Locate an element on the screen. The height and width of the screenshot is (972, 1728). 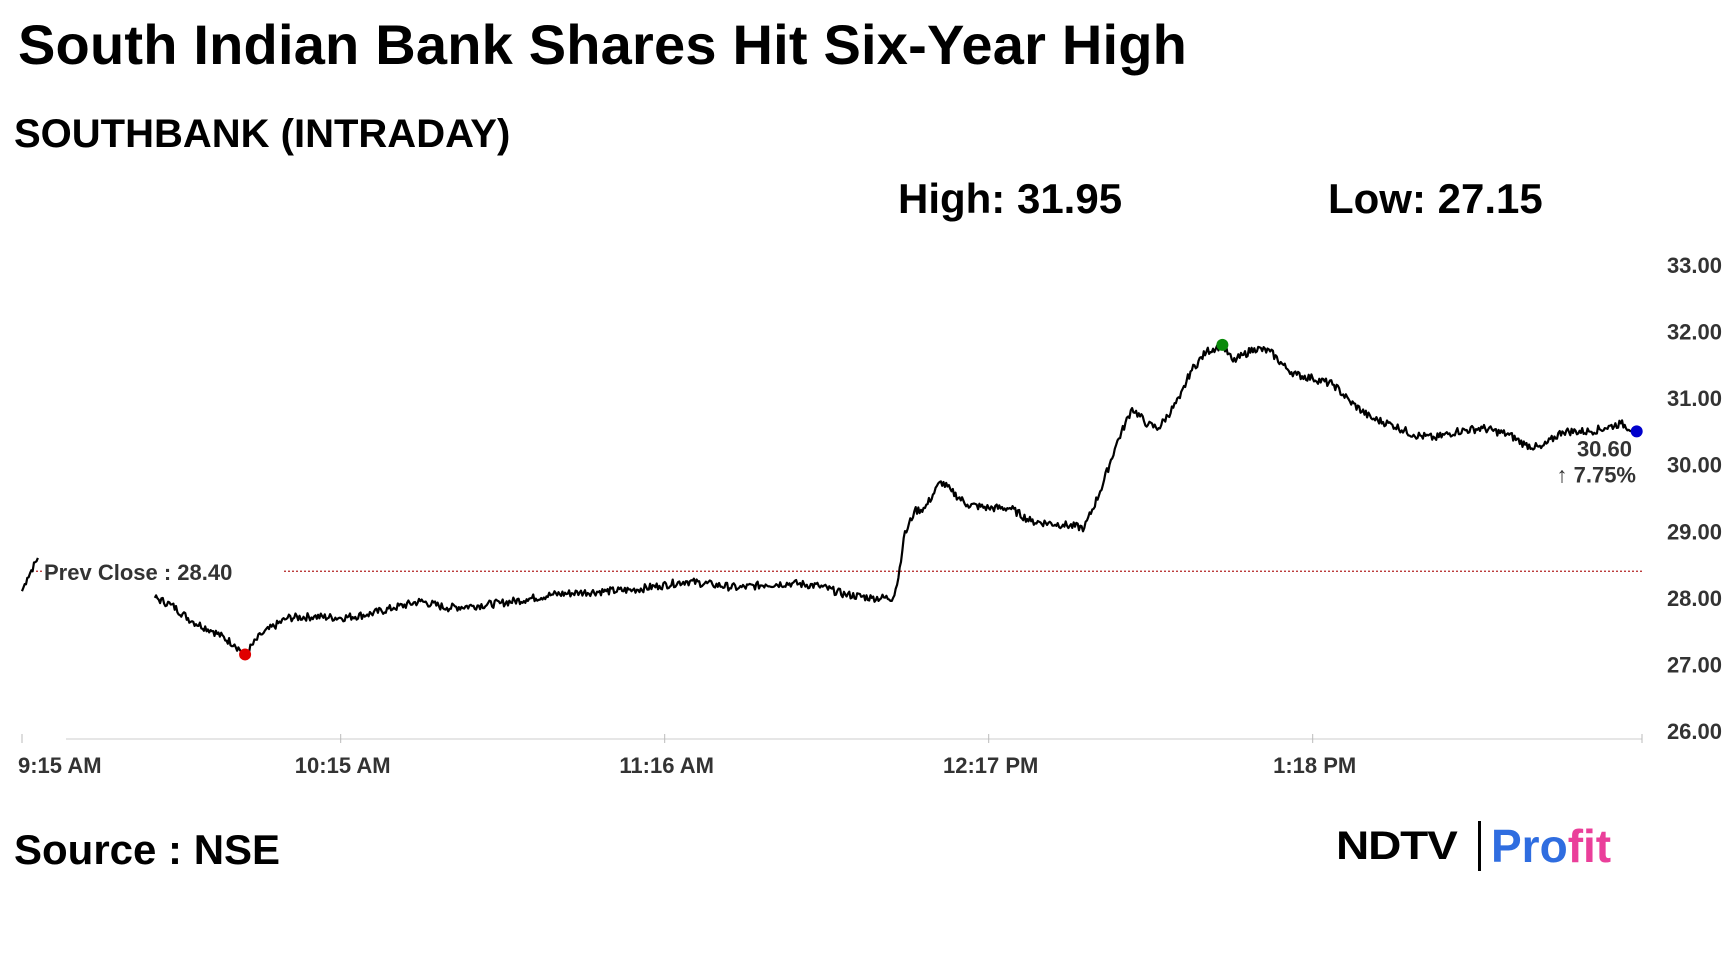
last-price-label: 30.60 is located at coordinates (1604, 448).